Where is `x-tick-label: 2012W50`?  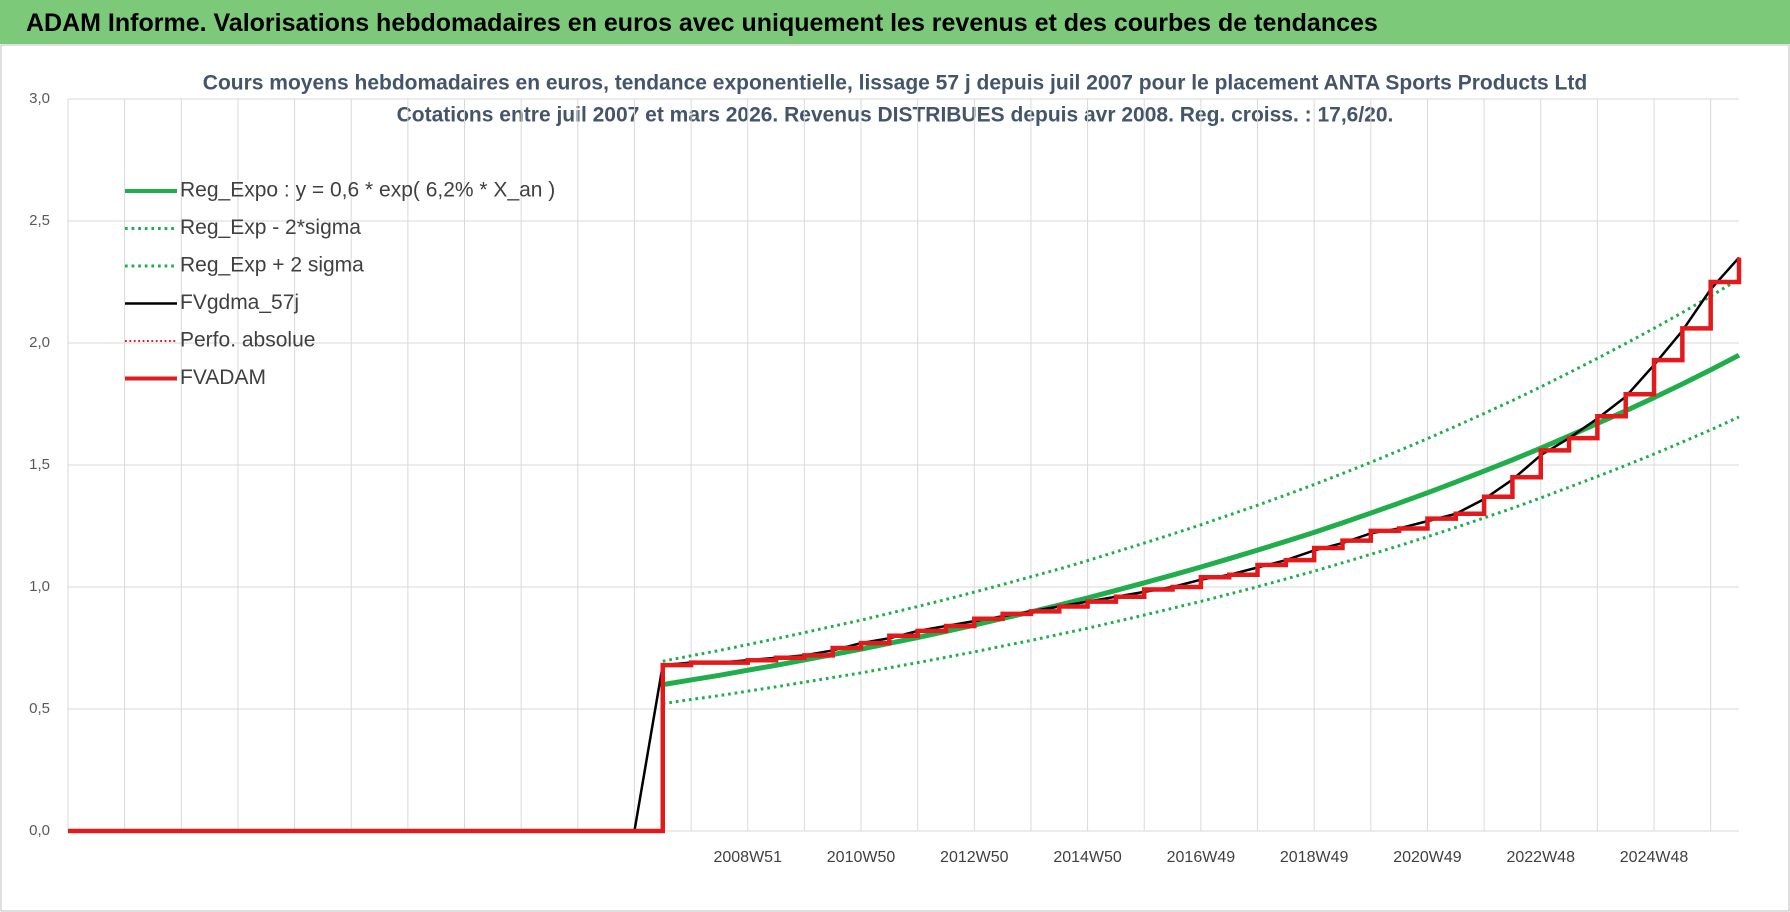
x-tick-label: 2012W50 is located at coordinates (974, 857).